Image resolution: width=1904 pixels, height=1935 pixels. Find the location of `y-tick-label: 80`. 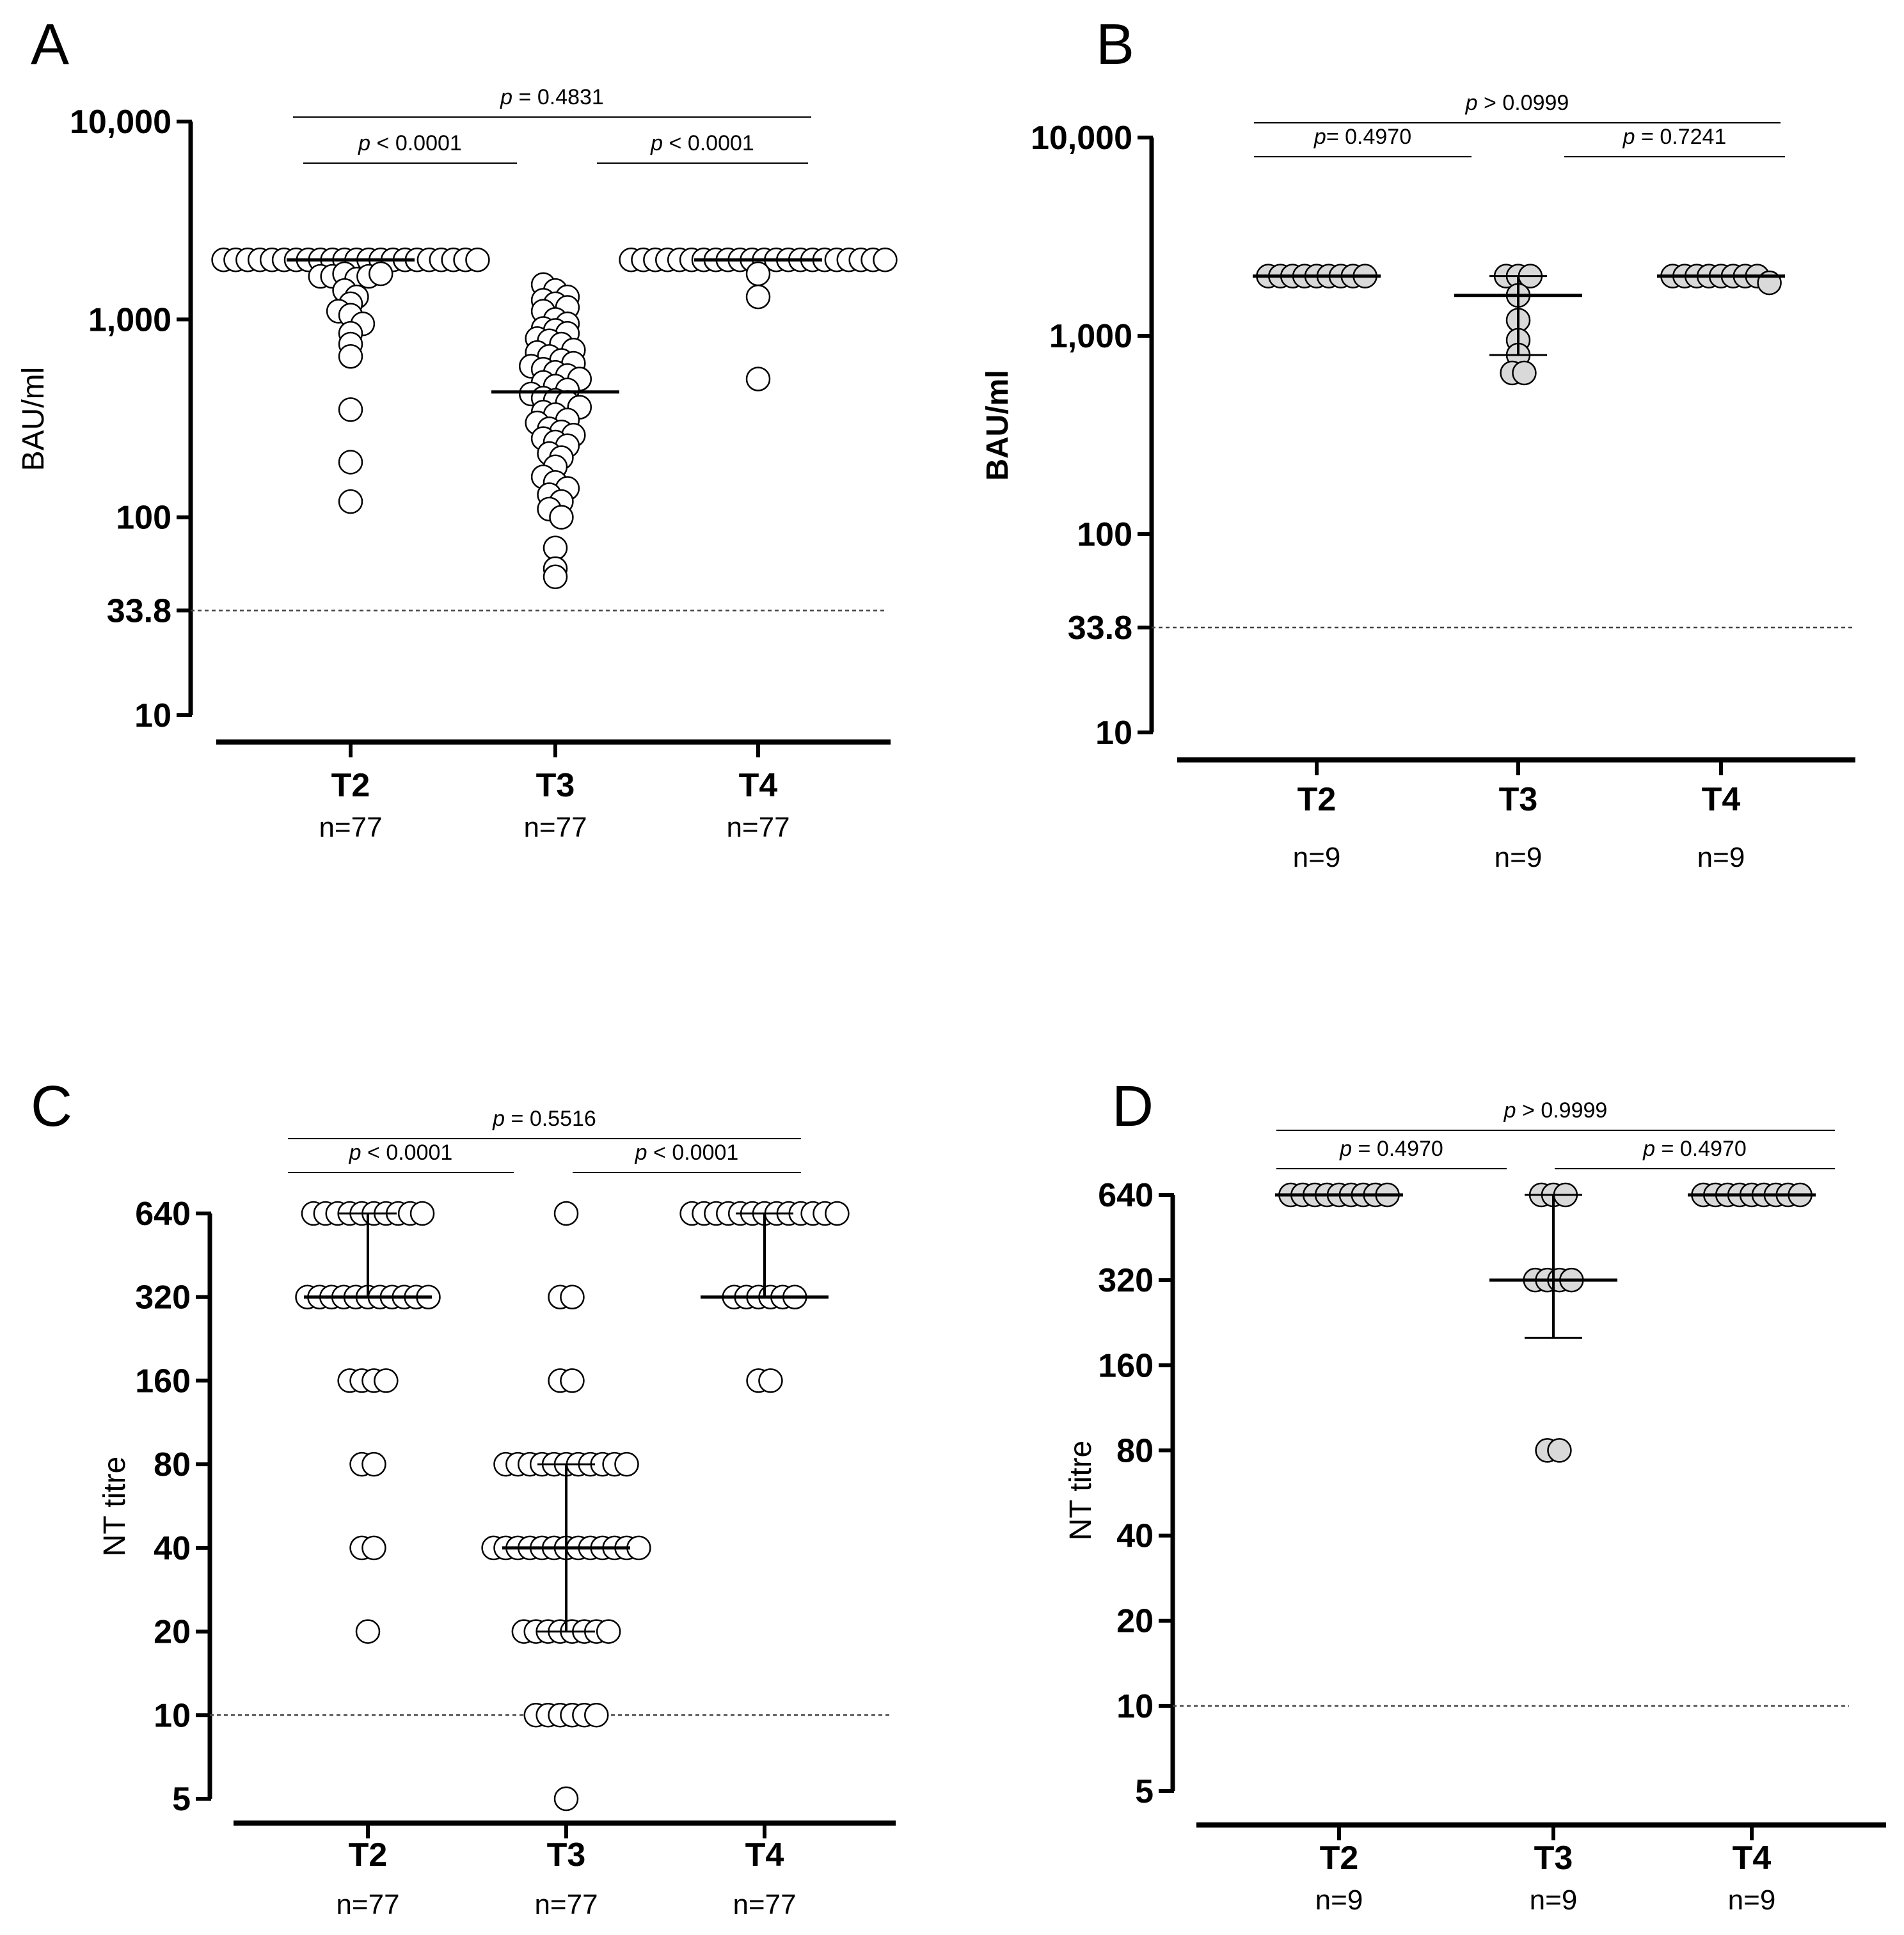

y-tick-label: 80 is located at coordinates (172, 1464).